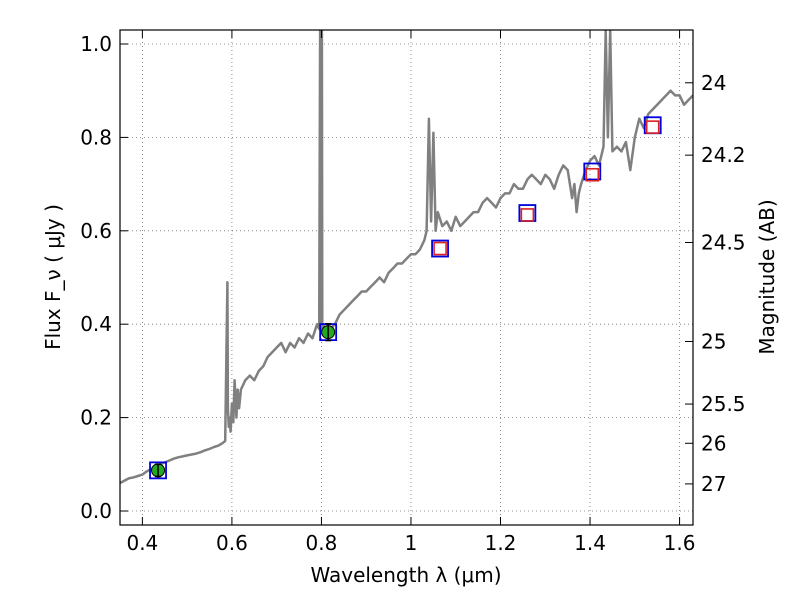 Image resolution: width=800 pixels, height=600 pixels. What do you see at coordinates (713, 443) in the screenshot?
I see `right-tick-label: 26` at bounding box center [713, 443].